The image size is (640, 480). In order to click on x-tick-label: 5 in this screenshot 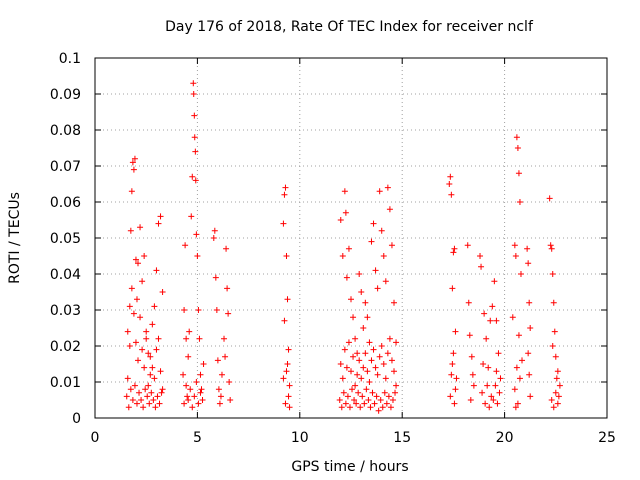, I will do `click(197, 438)`.